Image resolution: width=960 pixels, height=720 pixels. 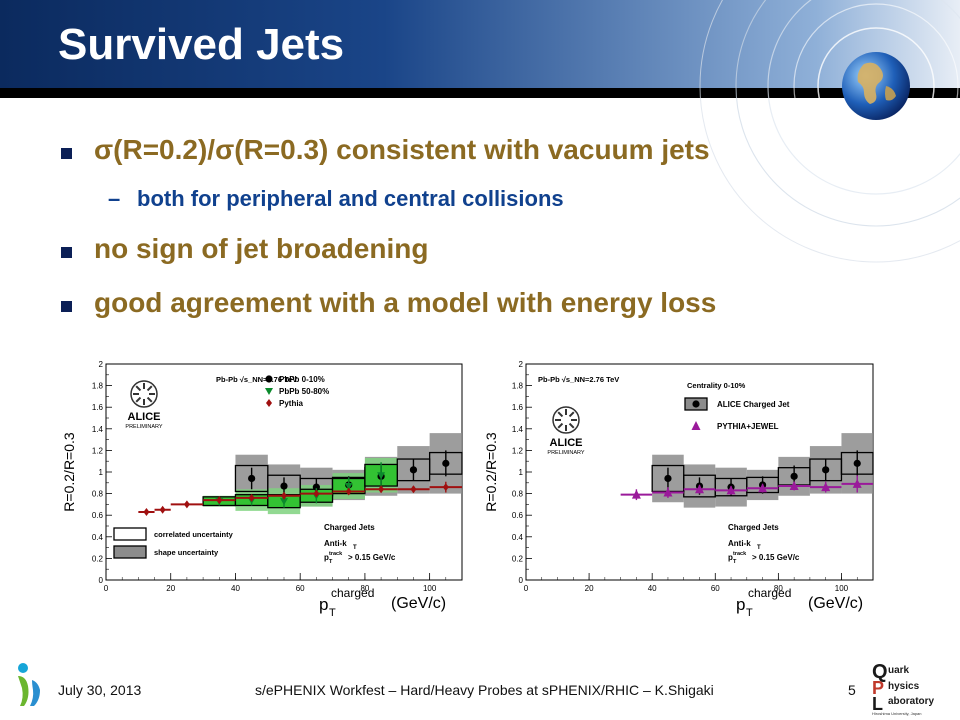 I want to click on y-tick-label: 0.4, so click(x=518, y=537).